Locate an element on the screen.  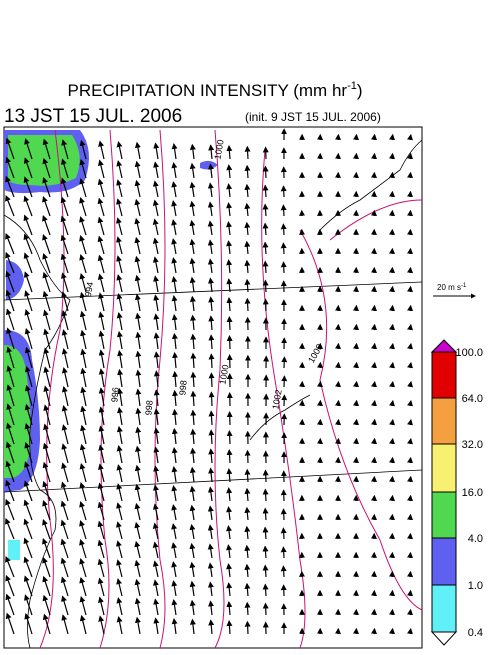
colorbar-tick-label: 16.0 is located at coordinates (472, 493).